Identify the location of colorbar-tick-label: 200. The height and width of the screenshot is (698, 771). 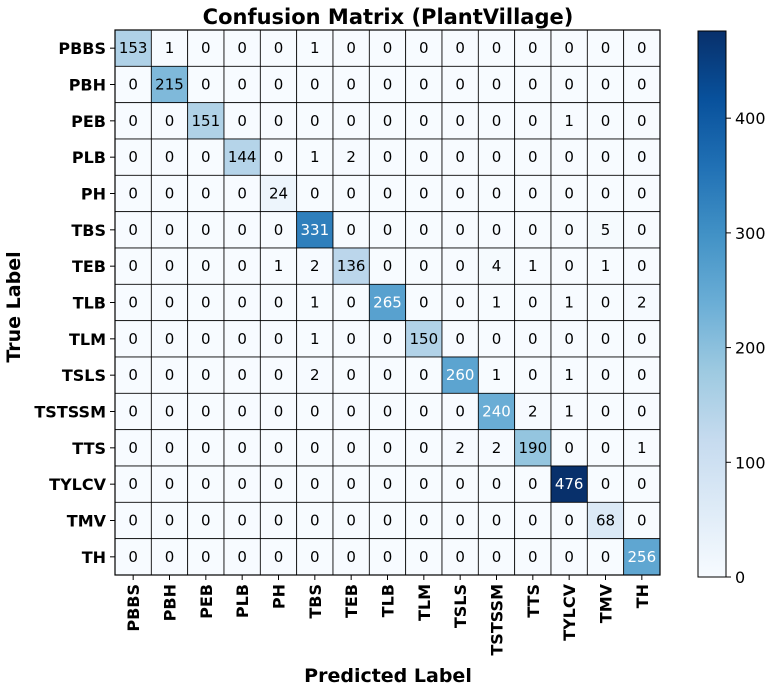
(750, 348).